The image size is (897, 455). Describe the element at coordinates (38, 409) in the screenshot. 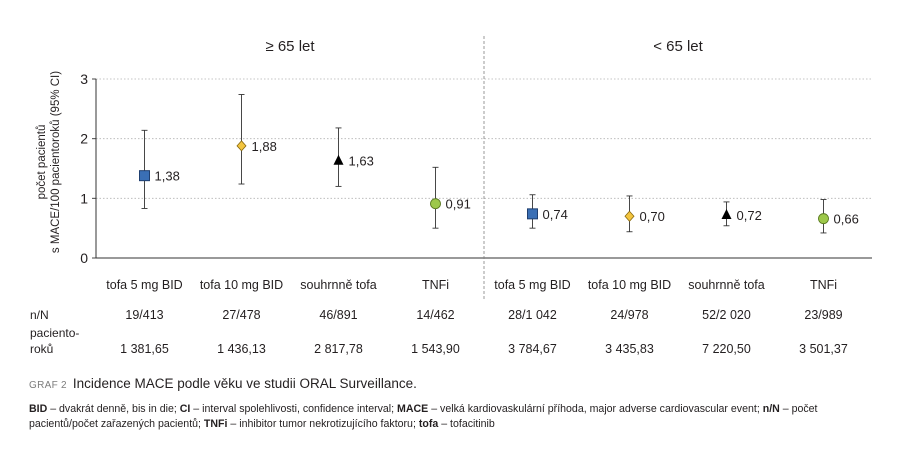

I see `legend-term: BID` at that location.